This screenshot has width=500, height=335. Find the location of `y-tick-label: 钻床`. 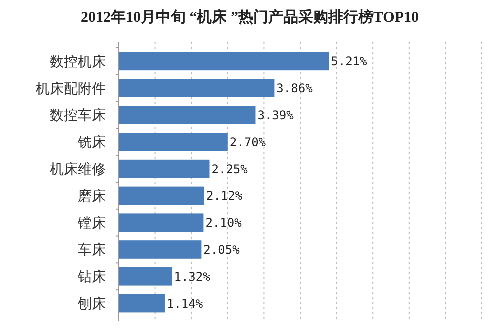

y-tick-label: 钻床 is located at coordinates (91, 278).